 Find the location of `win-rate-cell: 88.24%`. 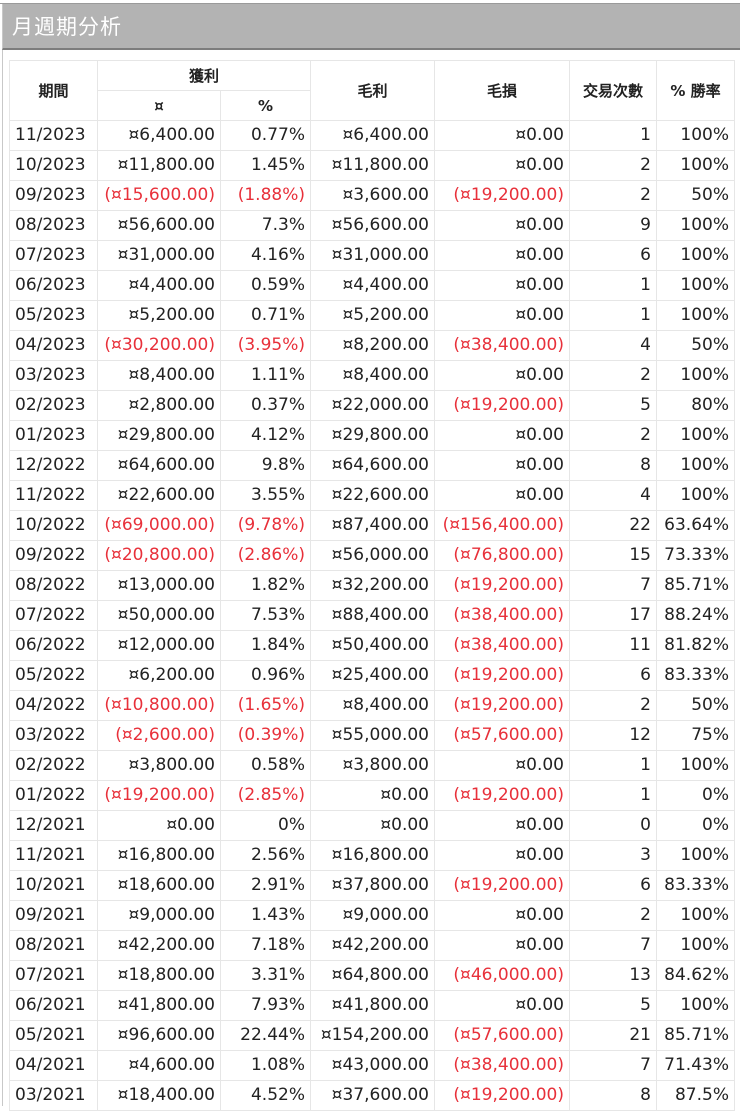

win-rate-cell: 88.24% is located at coordinates (695, 615).